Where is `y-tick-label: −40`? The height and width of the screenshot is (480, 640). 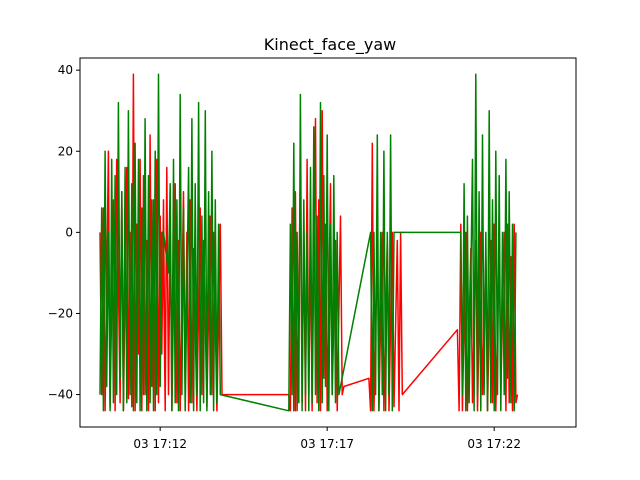
y-tick-label: −40 is located at coordinates (60, 395).